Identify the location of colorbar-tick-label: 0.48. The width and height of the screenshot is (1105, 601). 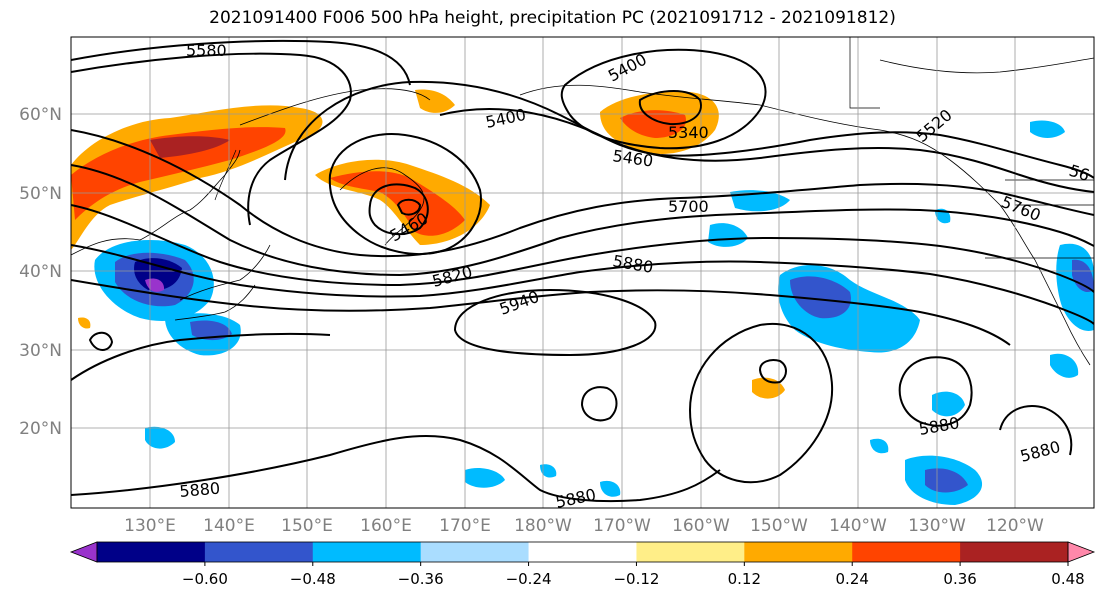
(1067, 579).